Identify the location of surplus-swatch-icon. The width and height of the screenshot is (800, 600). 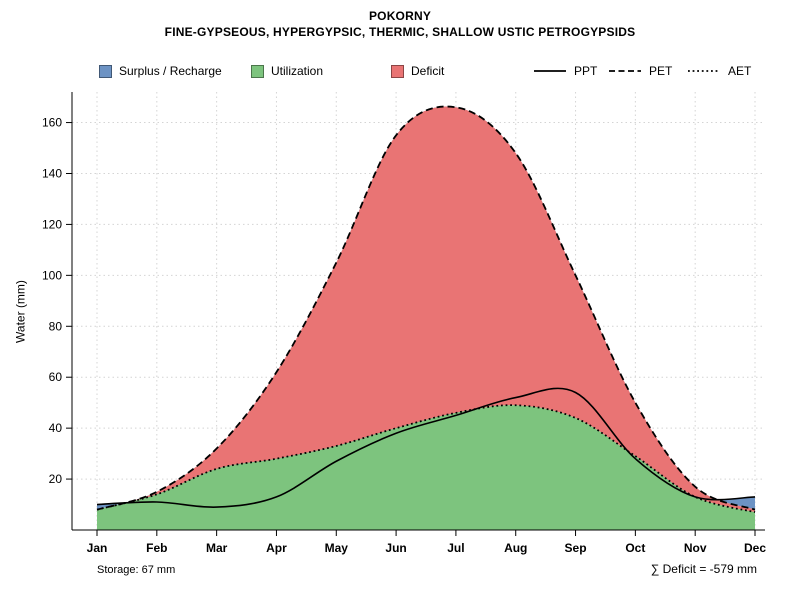
(105, 71).